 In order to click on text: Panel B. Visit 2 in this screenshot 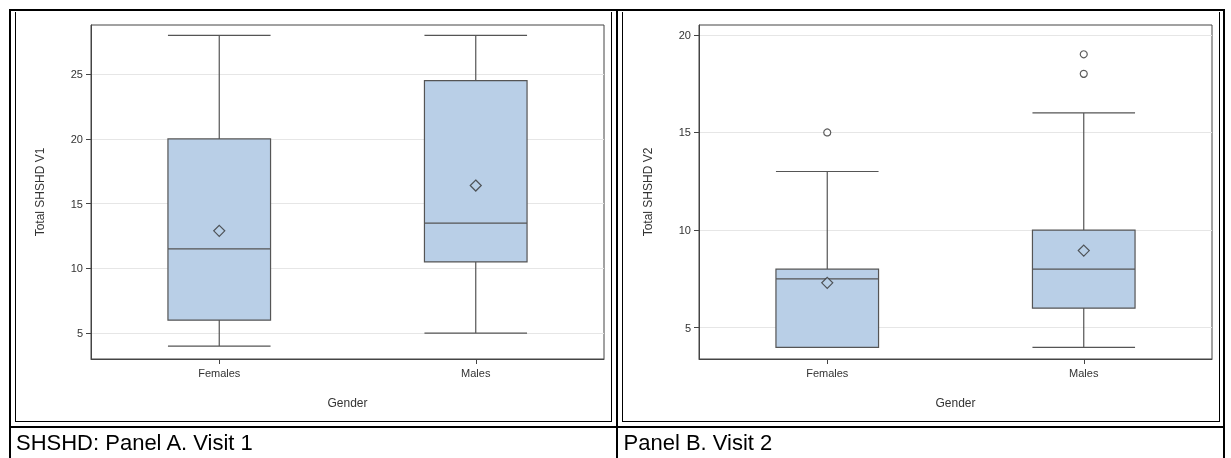, I will do `click(698, 443)`.